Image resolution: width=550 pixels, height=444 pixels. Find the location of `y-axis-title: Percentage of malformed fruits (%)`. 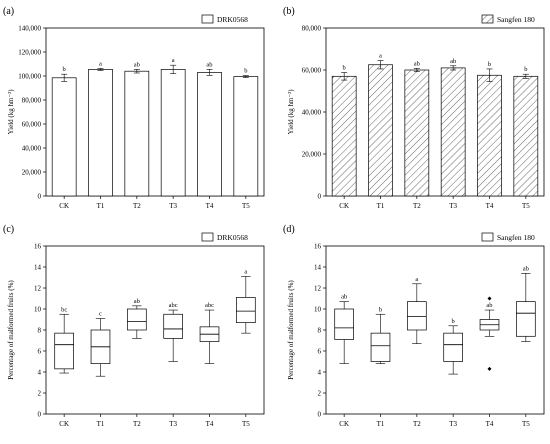

y-axis-title: Percentage of malformed fruits (%) is located at coordinates (291, 330).